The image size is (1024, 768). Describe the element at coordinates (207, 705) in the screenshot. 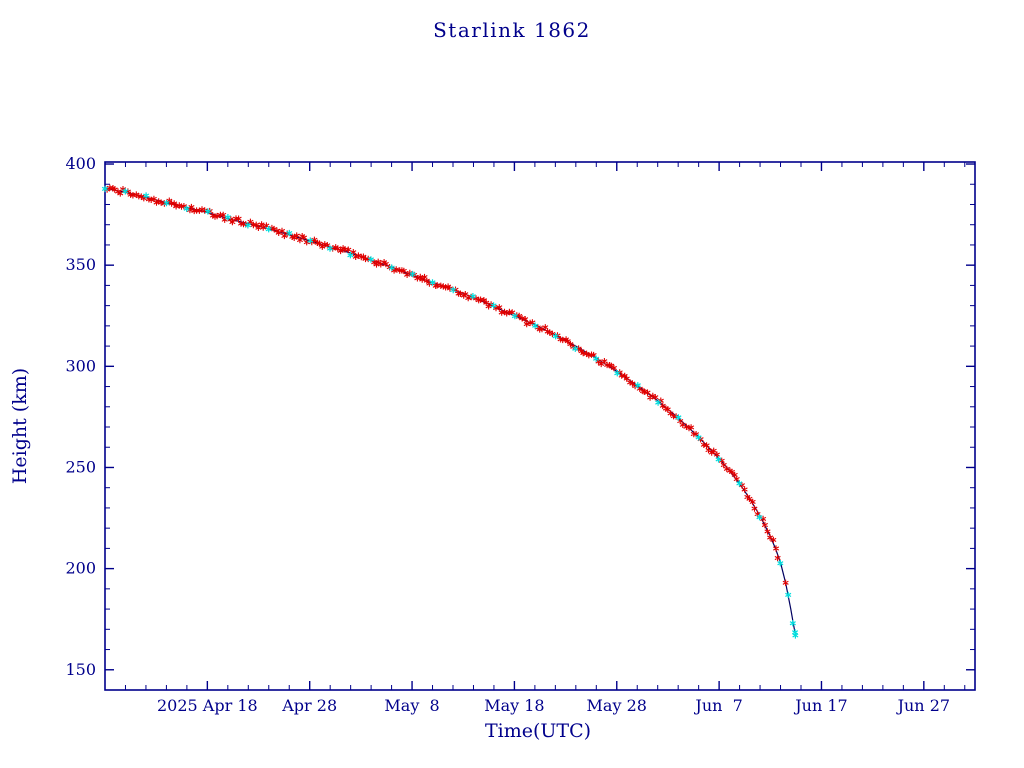

I see `x-tick-label: 2025 Apr 18` at that location.